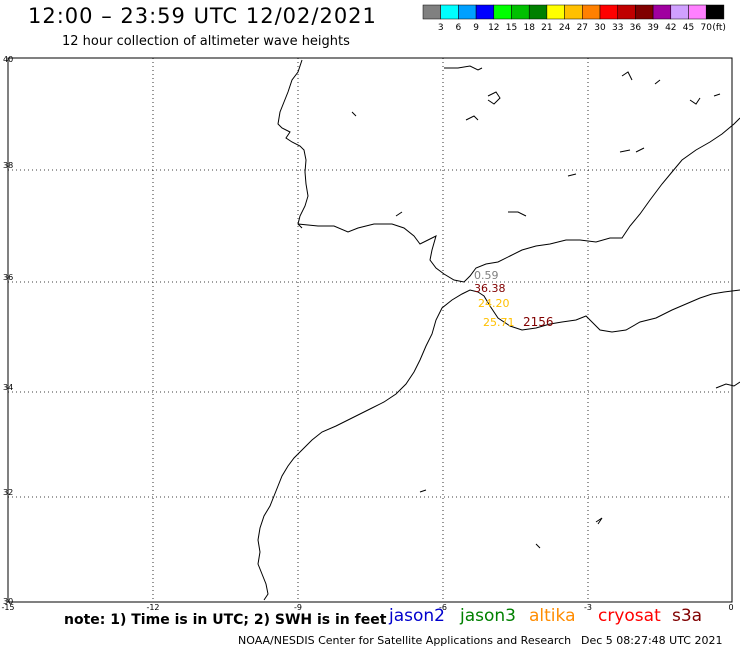 The image size is (740, 650). What do you see at coordinates (490, 288) in the screenshot?
I see `swh-observation: 36.38` at bounding box center [490, 288].